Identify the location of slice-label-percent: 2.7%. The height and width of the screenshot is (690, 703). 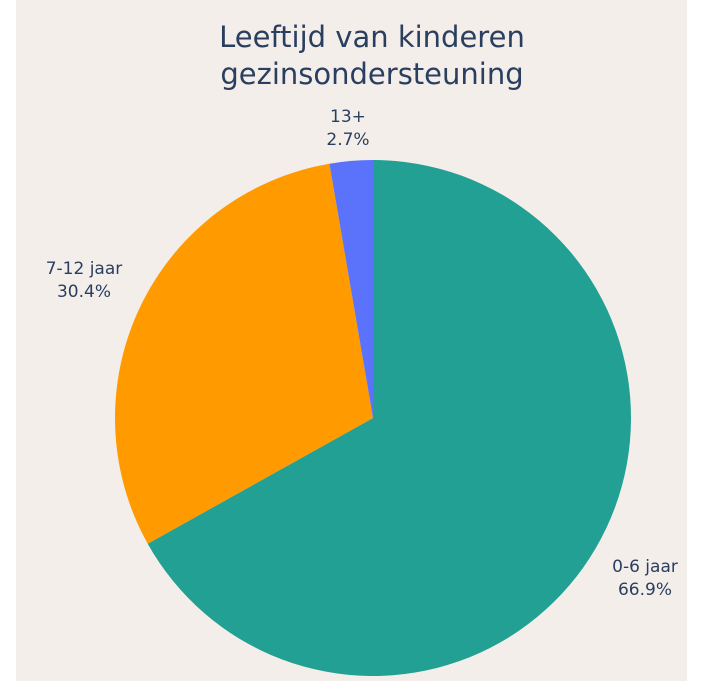
(347, 140).